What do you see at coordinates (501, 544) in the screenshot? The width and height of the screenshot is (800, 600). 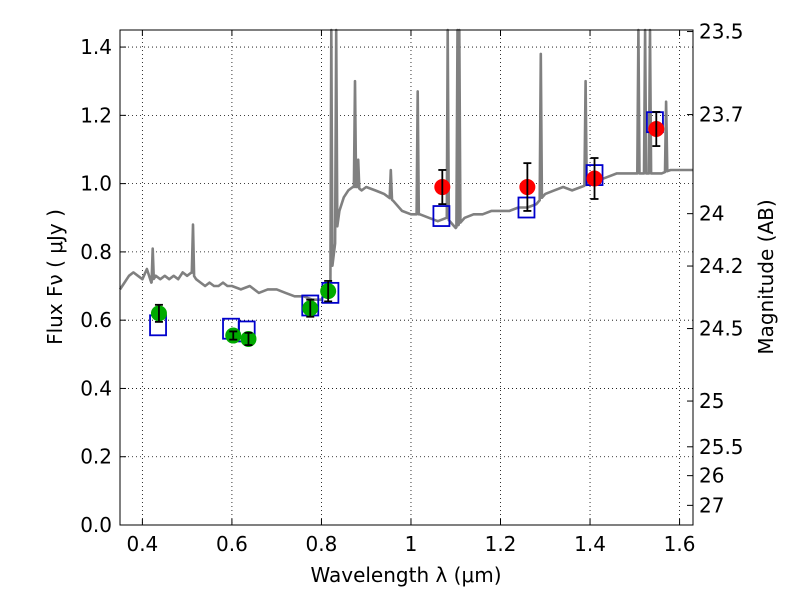 I see `x-tick-label: 1.2` at bounding box center [501, 544].